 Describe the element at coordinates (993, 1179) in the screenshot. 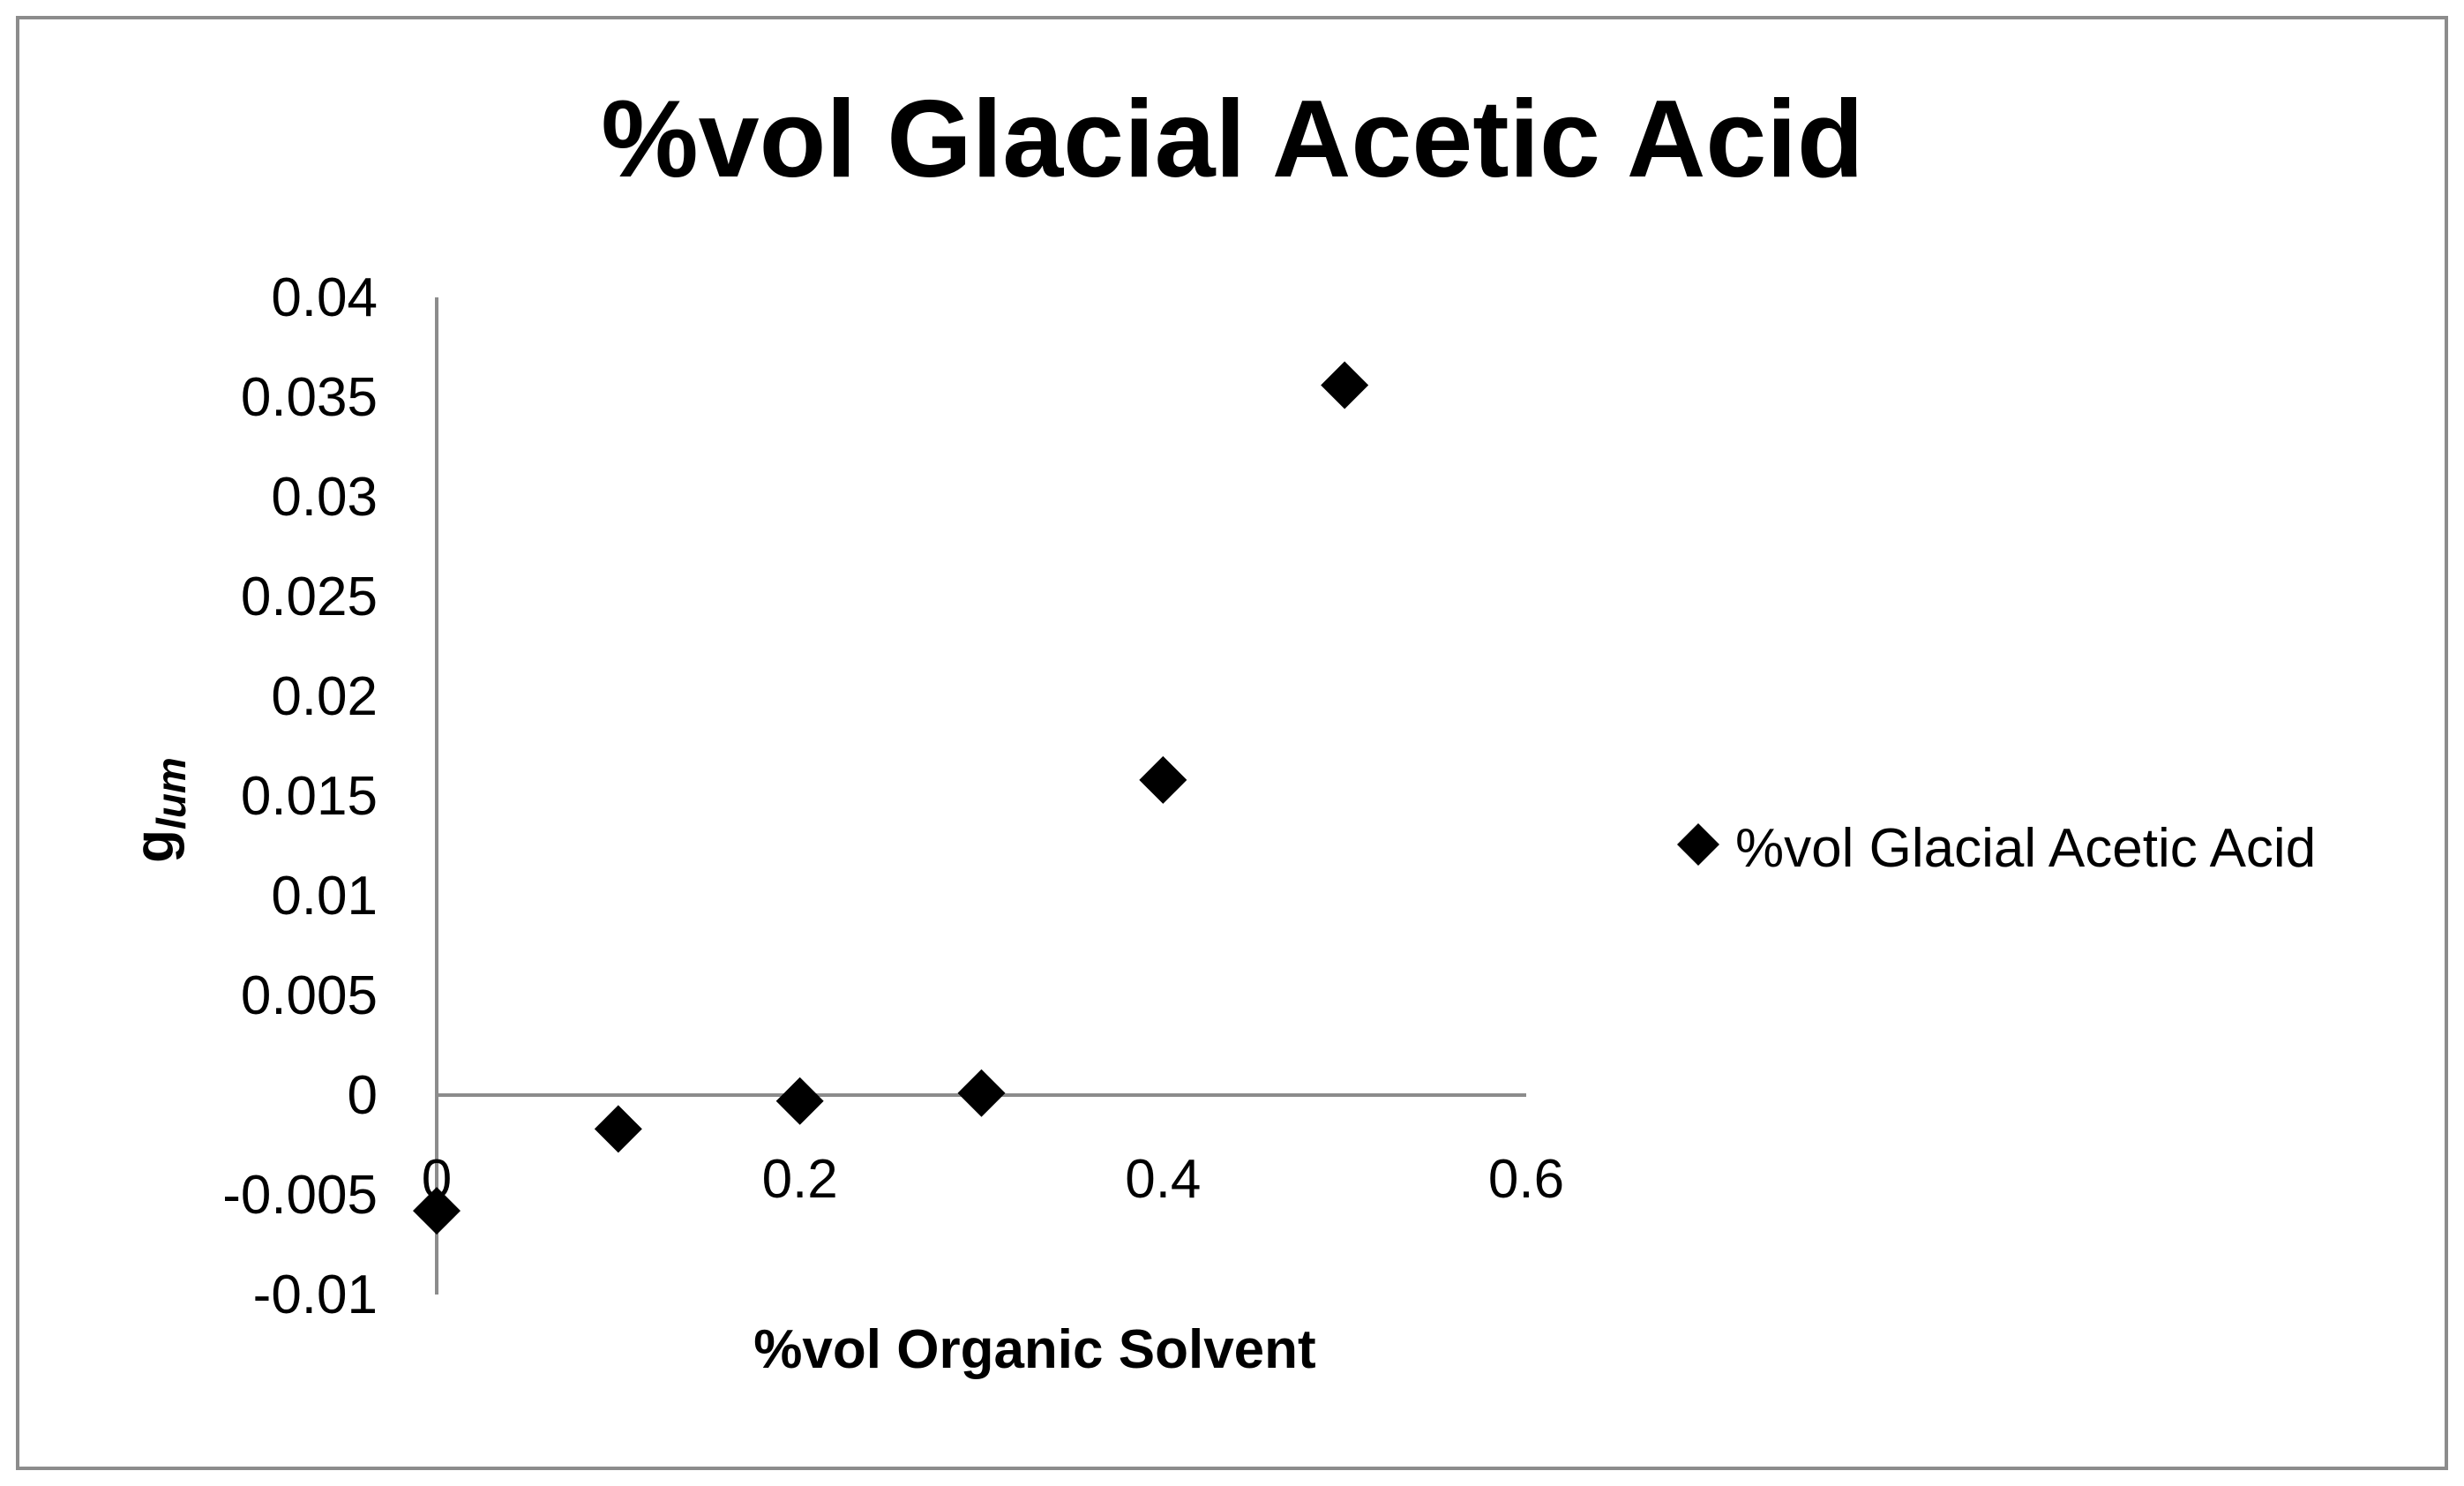

I see `x-tick-labels: 0 0.2 0.4 0.6` at that location.